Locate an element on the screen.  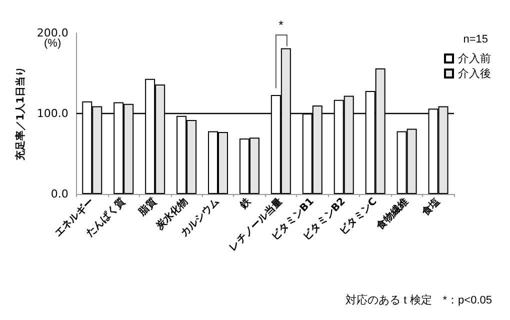
y-tick-label: 0.0 is located at coordinates (59, 194).